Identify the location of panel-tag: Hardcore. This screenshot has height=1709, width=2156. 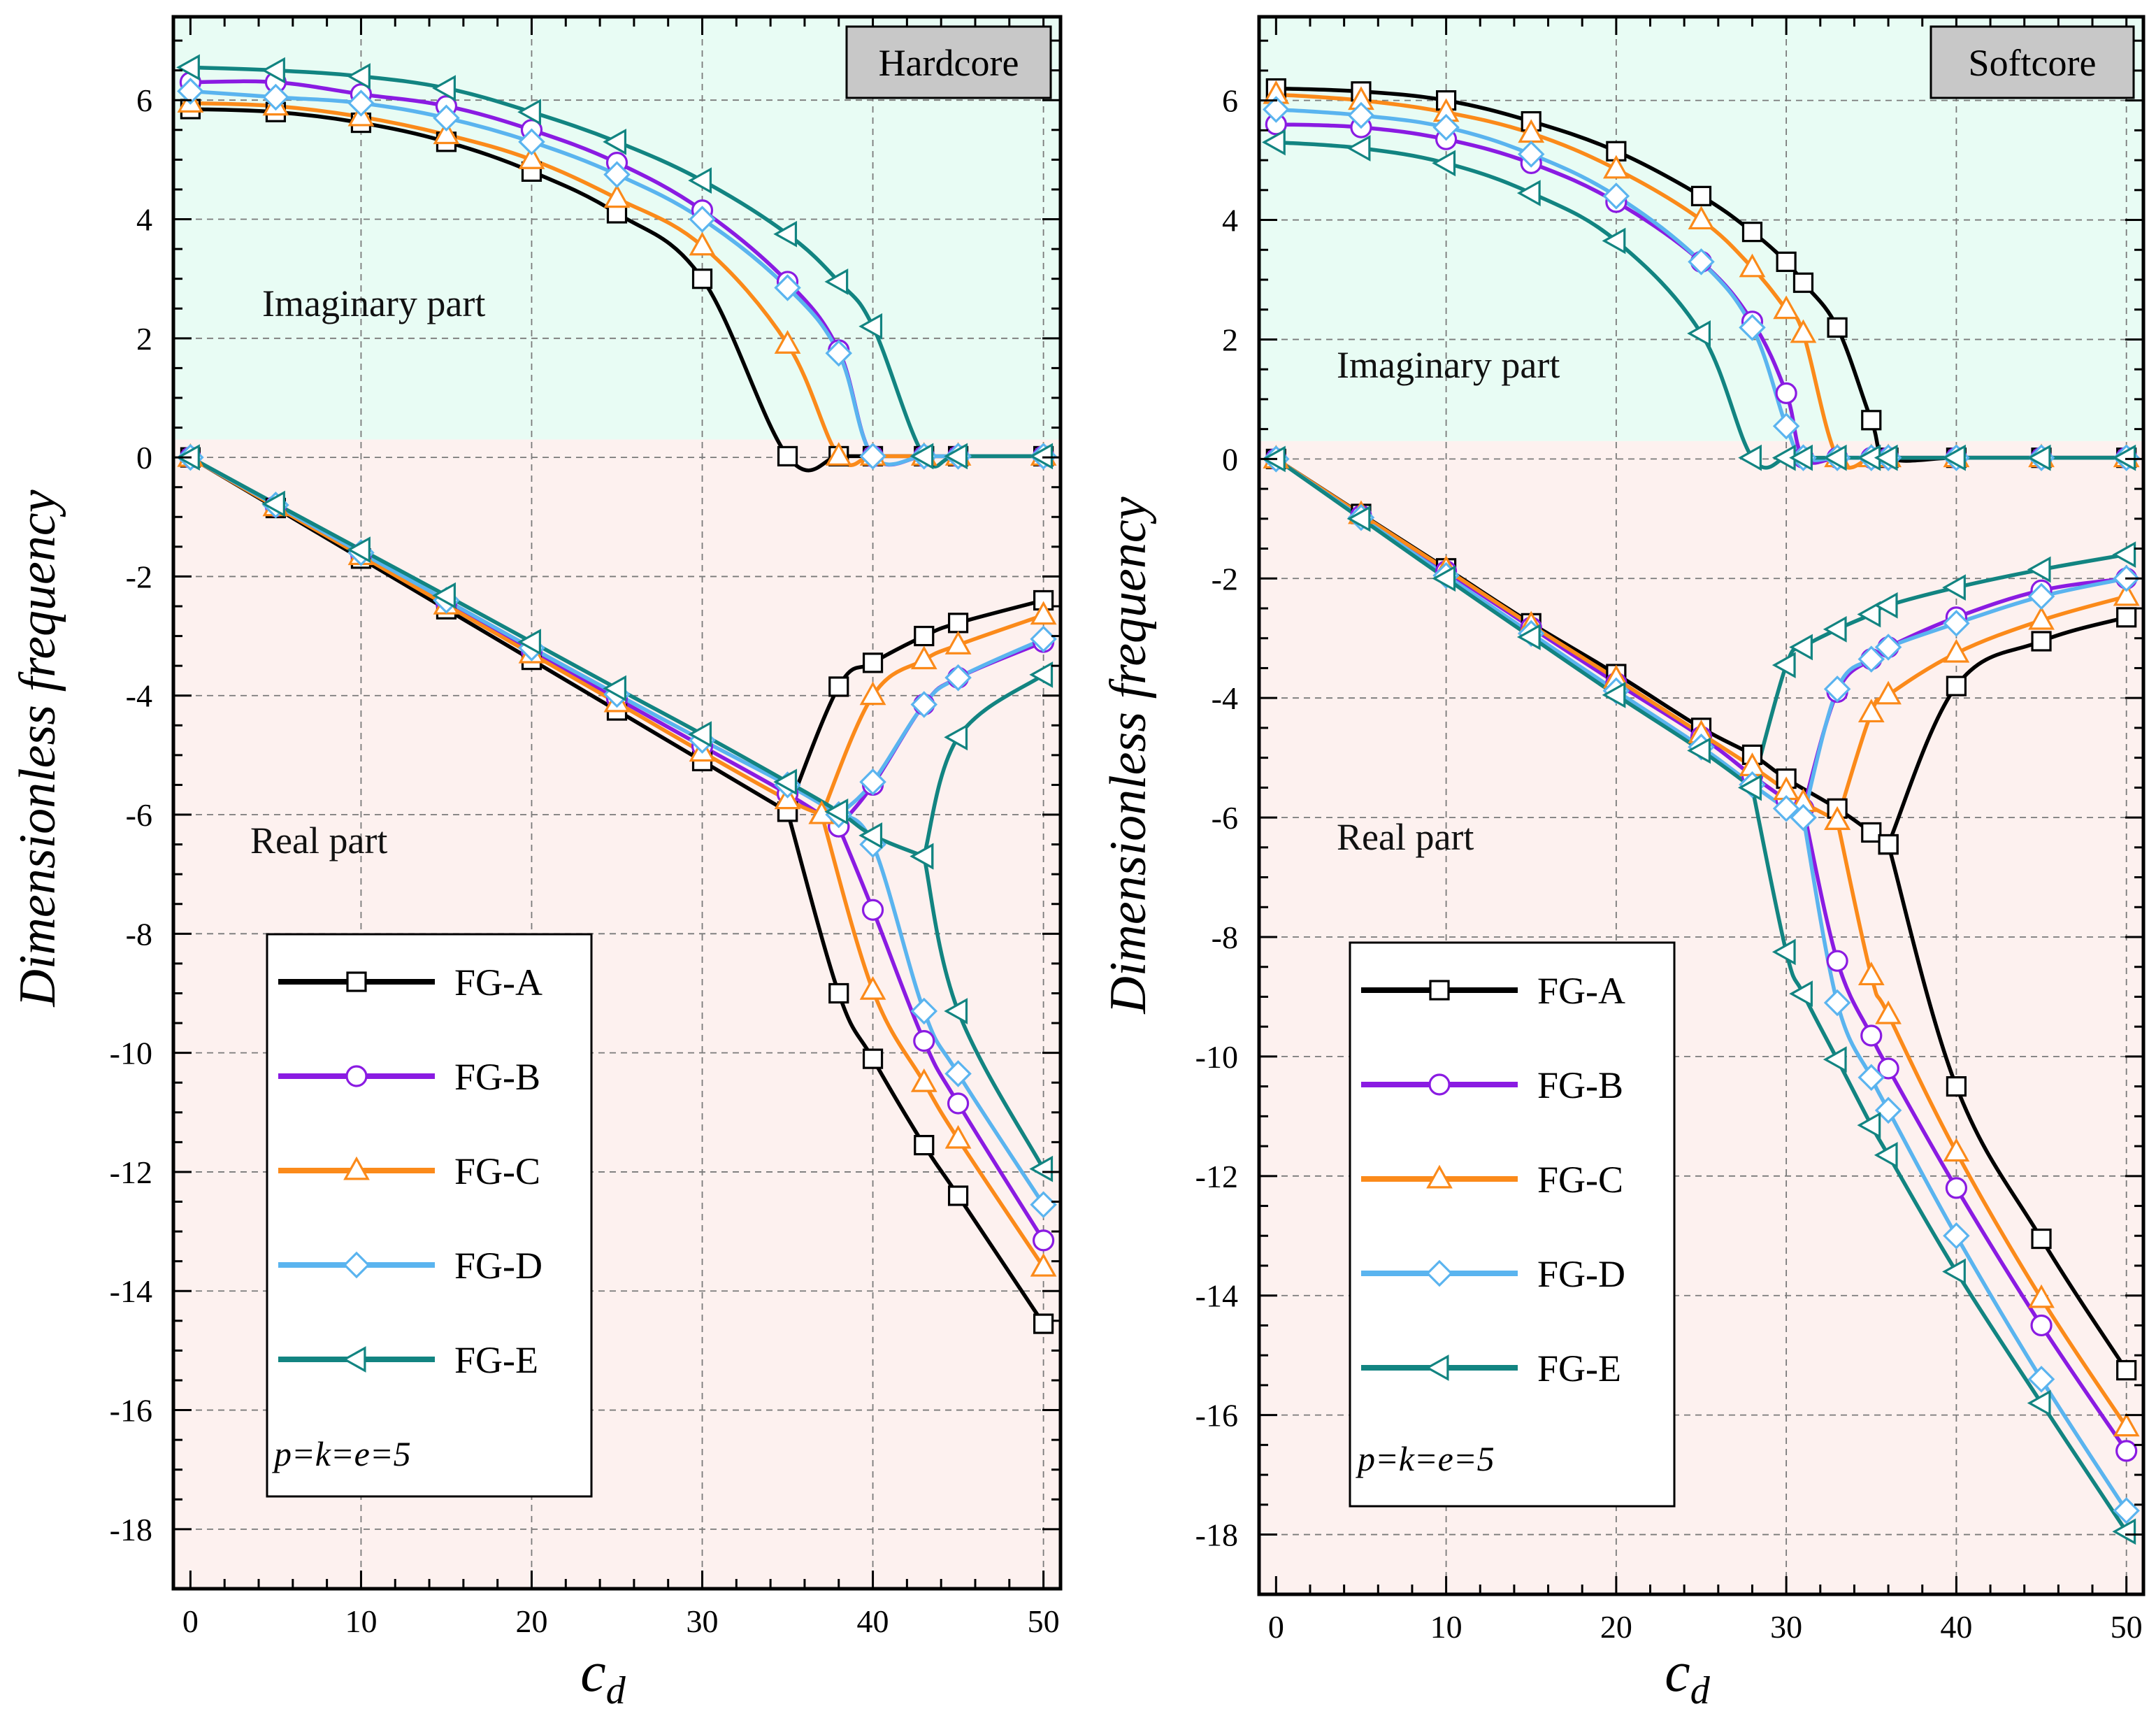
(948, 62).